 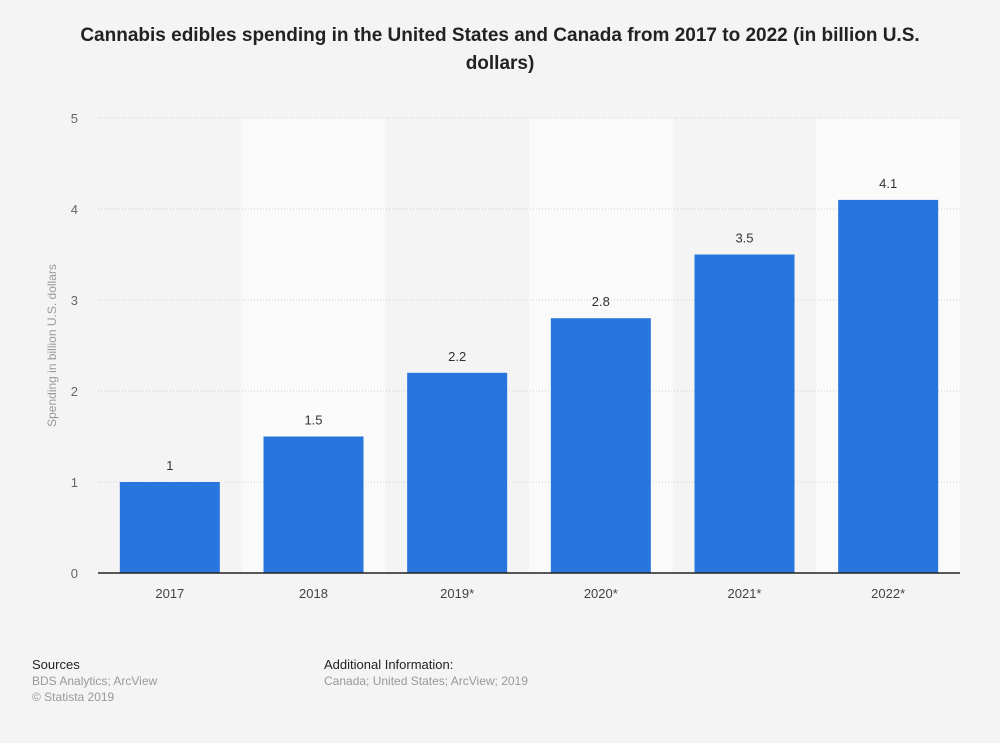 I want to click on additional-info-heading: Additional Information:, so click(x=389, y=664).